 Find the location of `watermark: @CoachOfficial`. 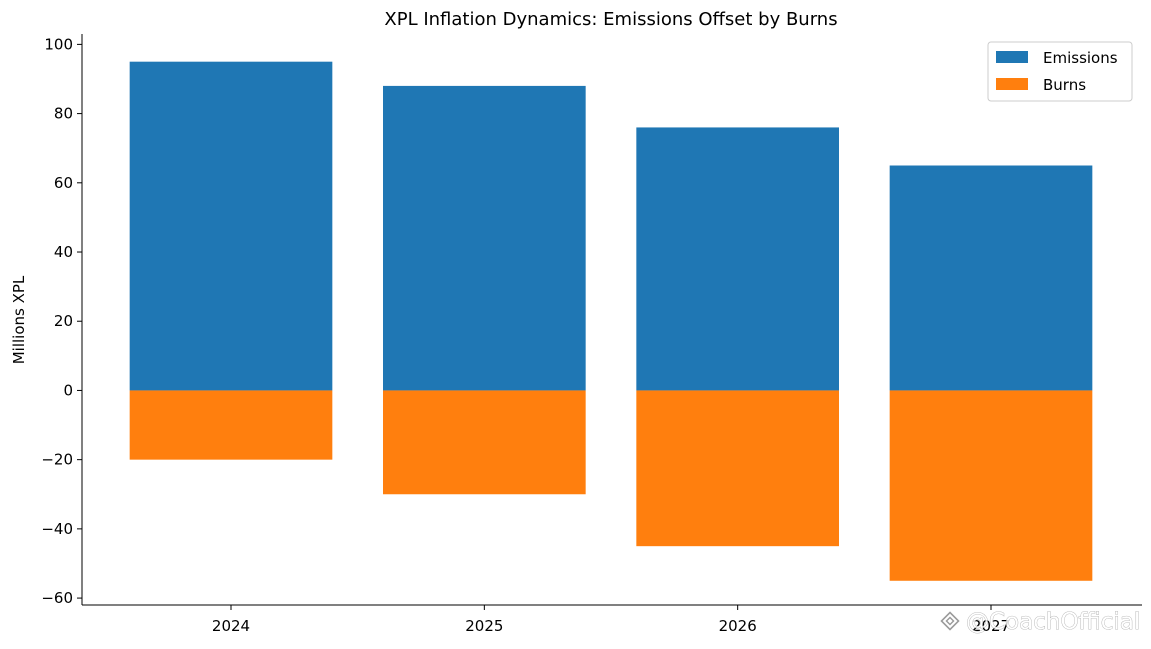

watermark: @CoachOfficial is located at coordinates (1040, 622).